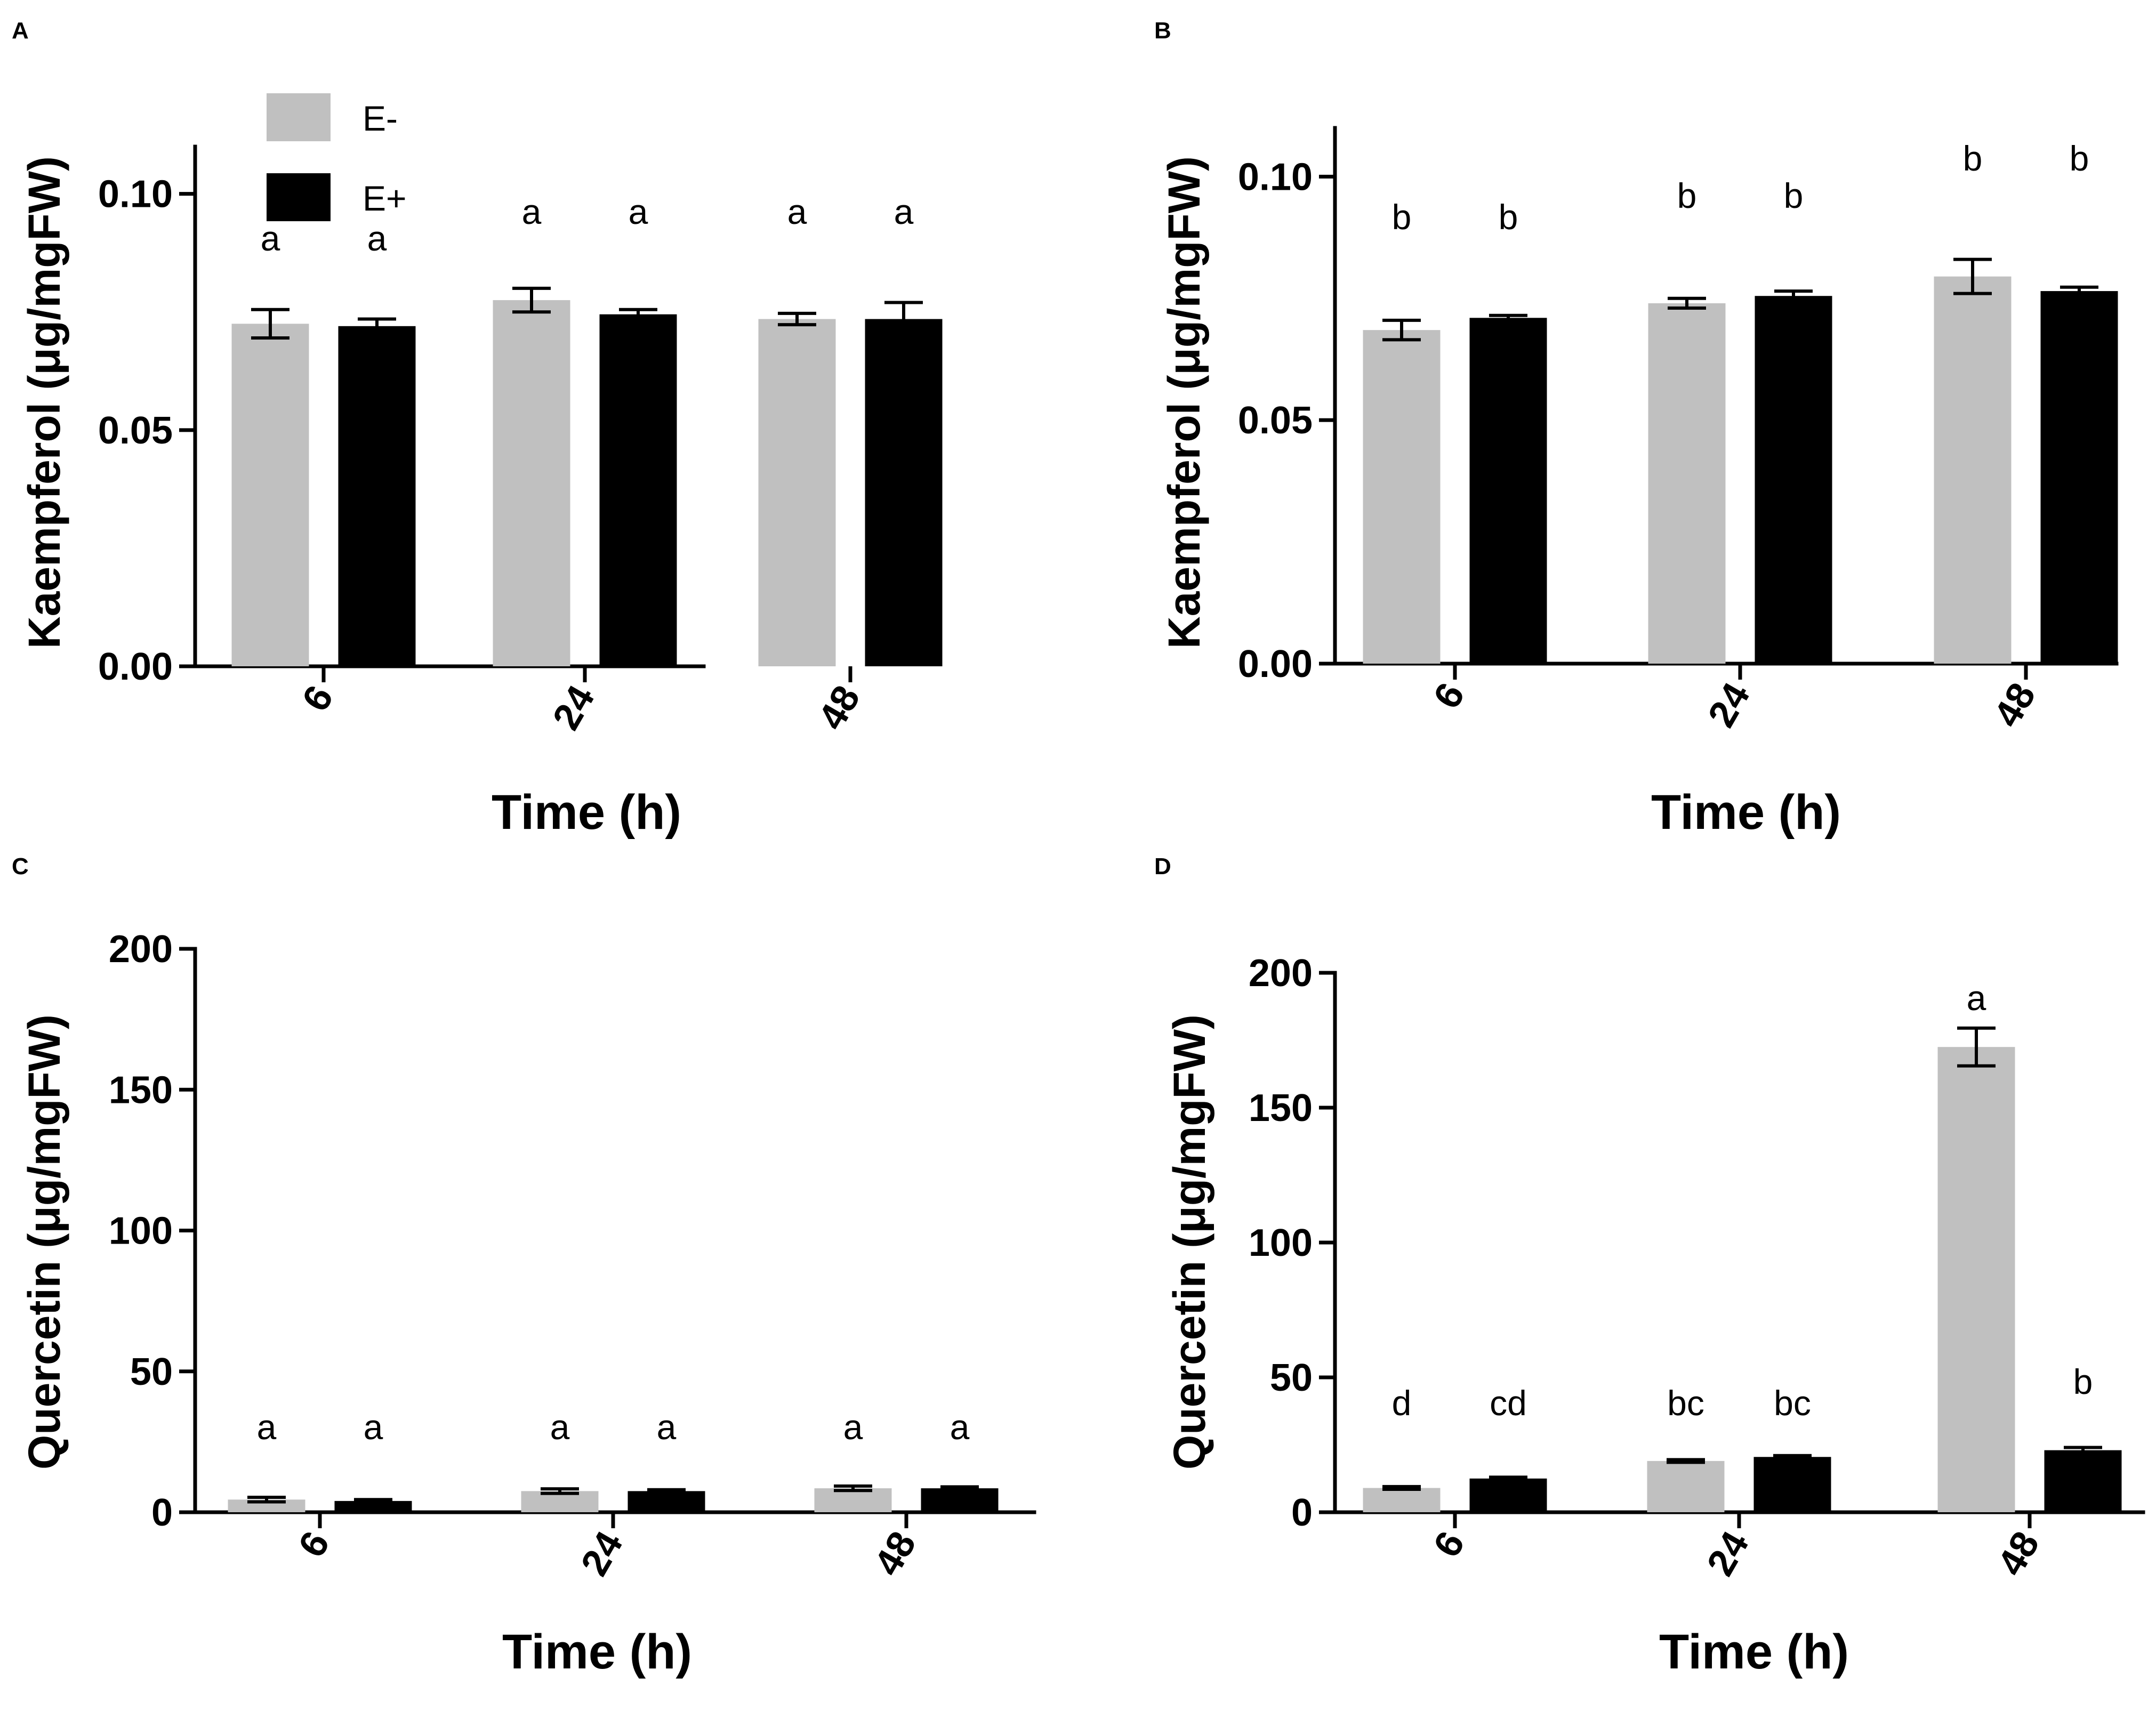  Describe the element at coordinates (299, 117) in the screenshot. I see `legend-swatch-e-minus` at that location.